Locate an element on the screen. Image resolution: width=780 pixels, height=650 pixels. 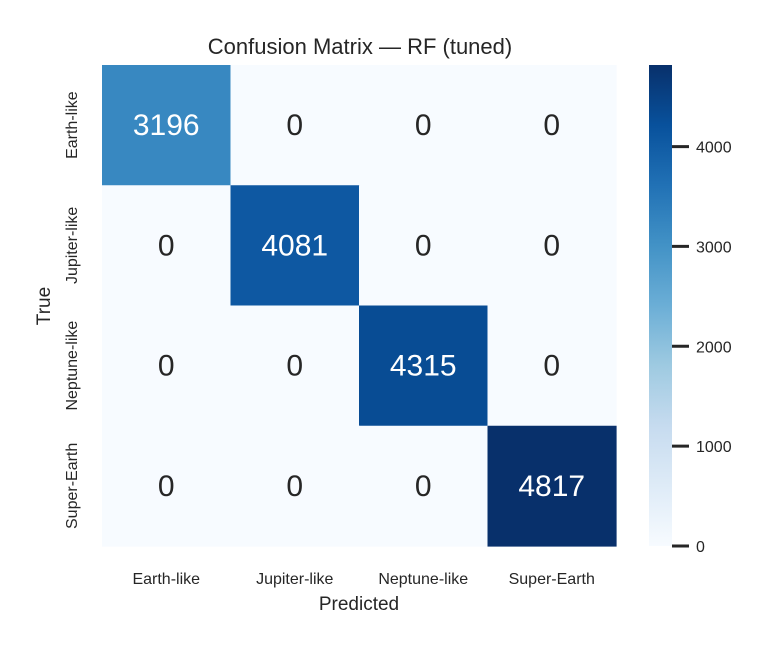
cell-value-label: 4081 is located at coordinates (294, 245).